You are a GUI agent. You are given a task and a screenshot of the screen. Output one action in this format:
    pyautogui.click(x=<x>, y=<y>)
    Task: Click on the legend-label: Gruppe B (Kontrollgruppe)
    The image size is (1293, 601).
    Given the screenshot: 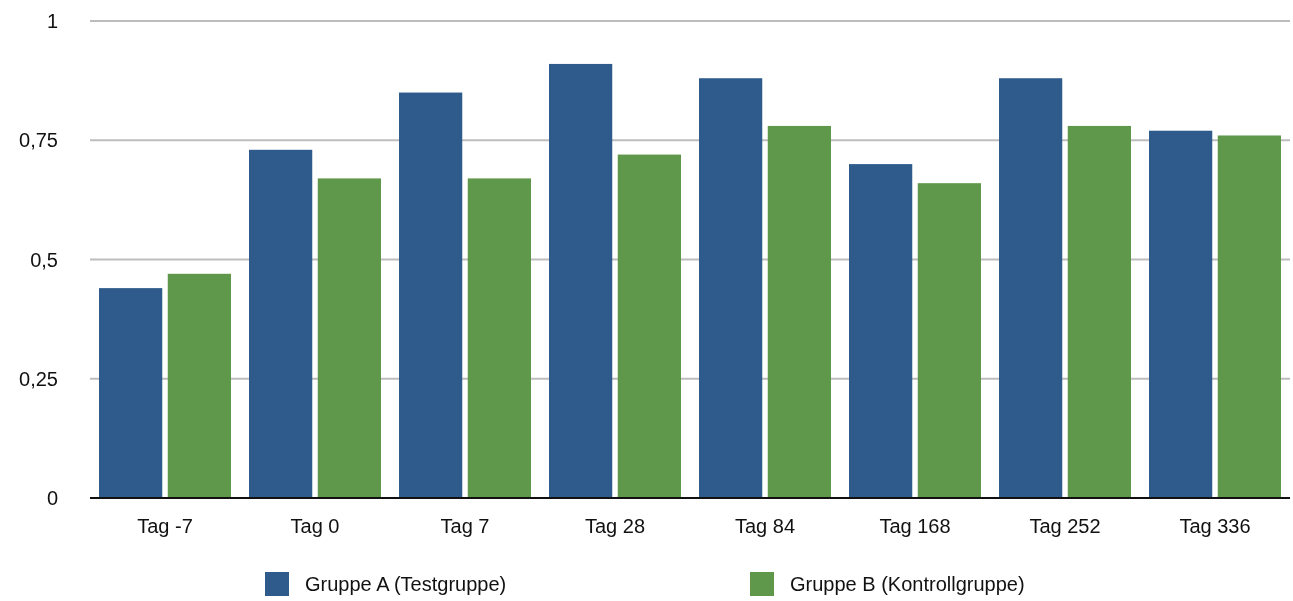 What is the action you would take?
    pyautogui.click(x=907, y=584)
    